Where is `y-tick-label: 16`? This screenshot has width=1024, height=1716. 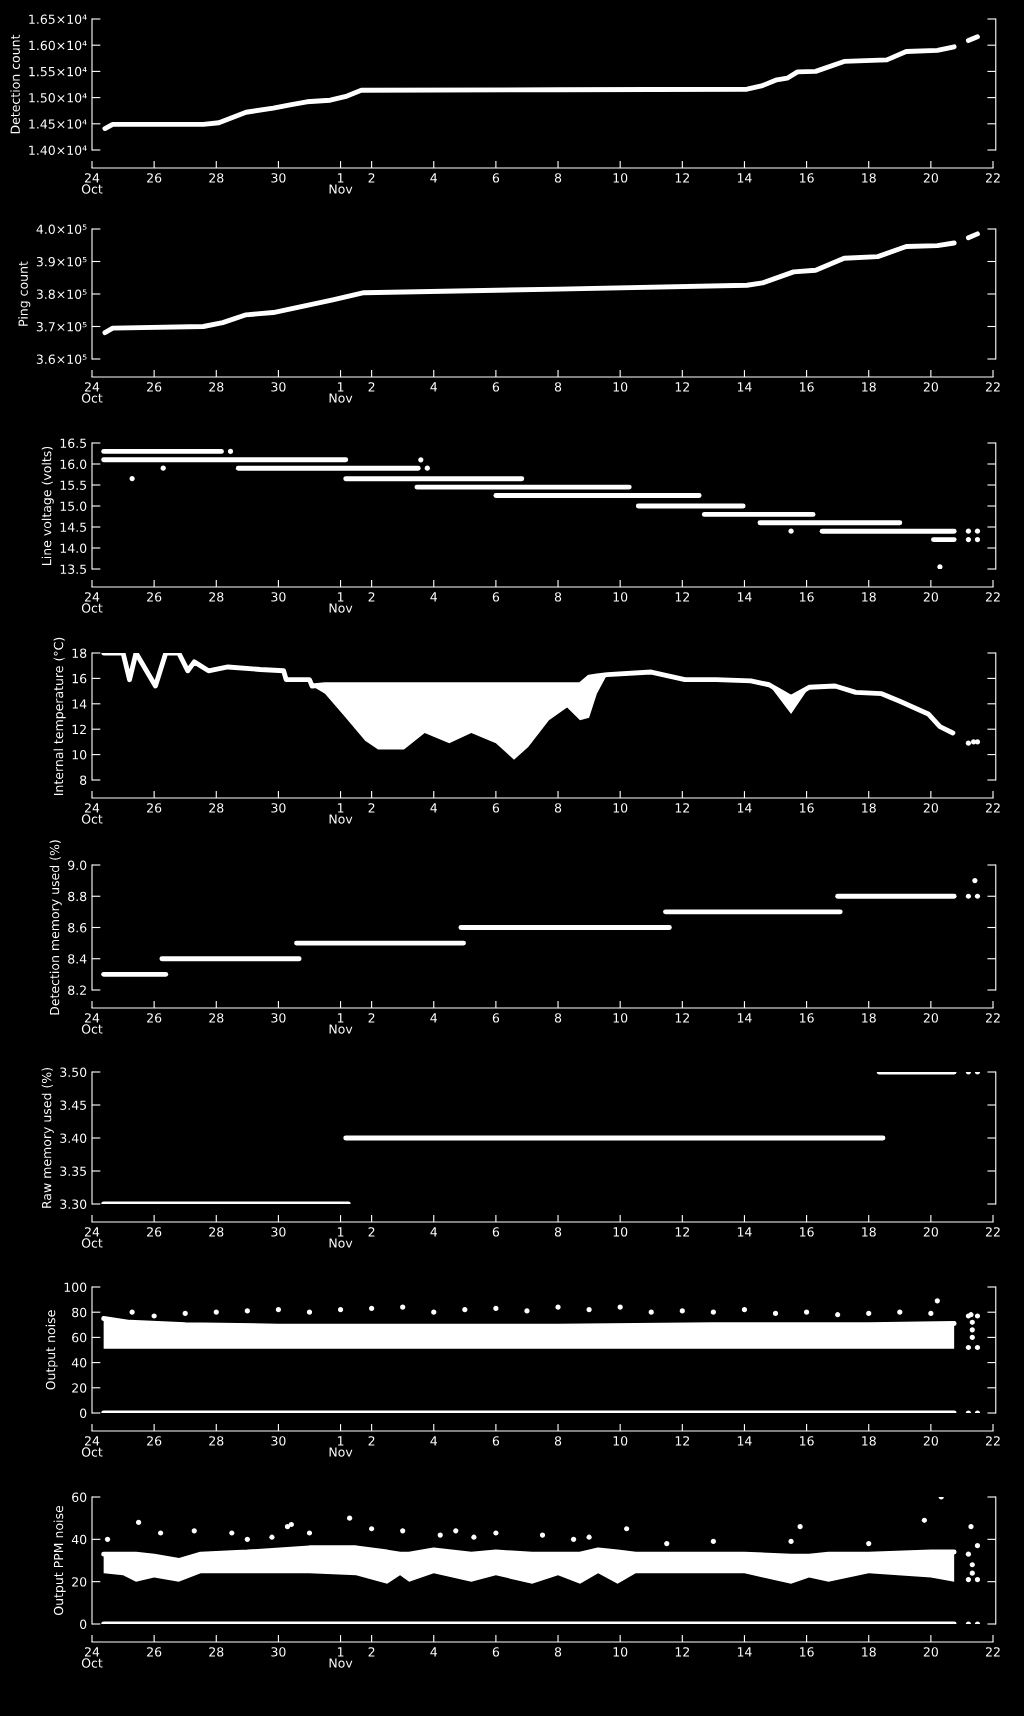
y-tick-label: 16 is located at coordinates (79, 678).